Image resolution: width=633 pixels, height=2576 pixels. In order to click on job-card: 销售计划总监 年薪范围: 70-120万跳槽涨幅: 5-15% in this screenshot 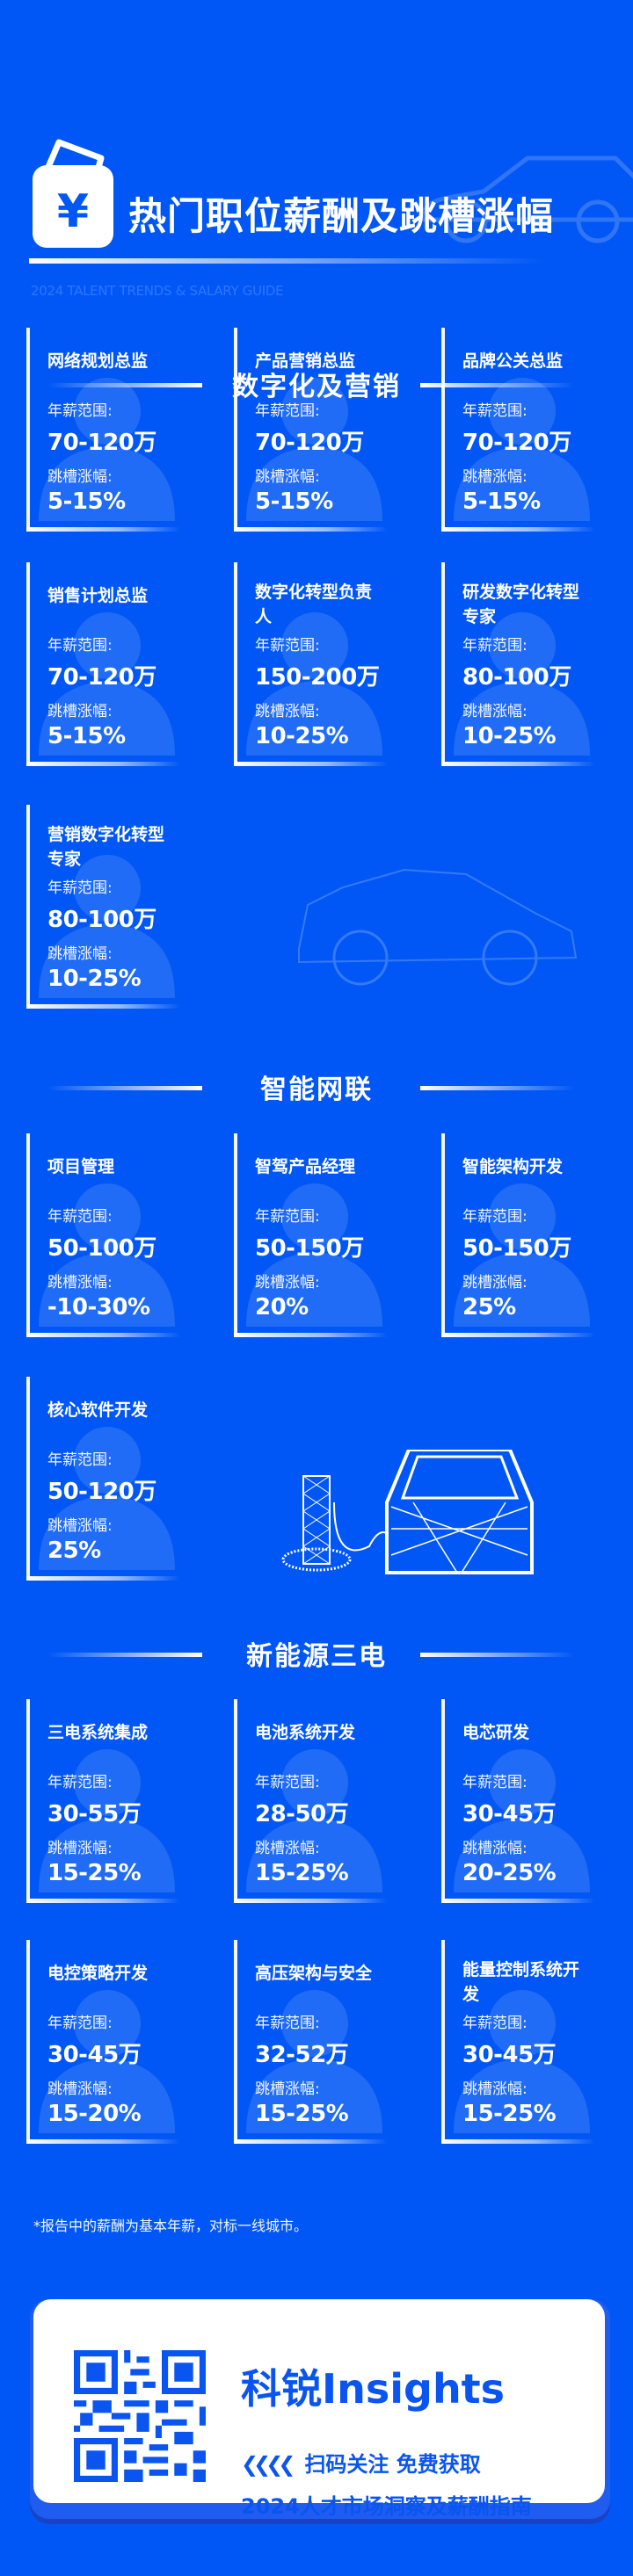, I will do `click(103, 664)`.